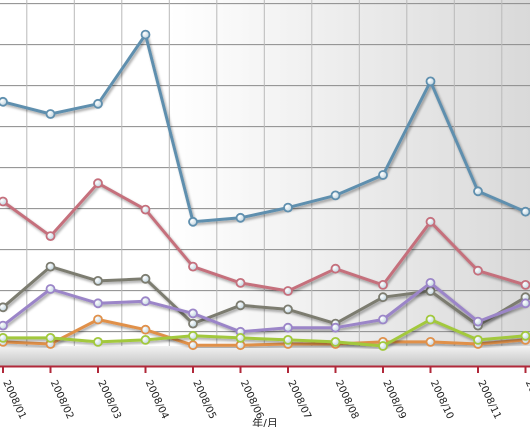  I want to click on x-tick-label: 2008/05, so click(204, 400).